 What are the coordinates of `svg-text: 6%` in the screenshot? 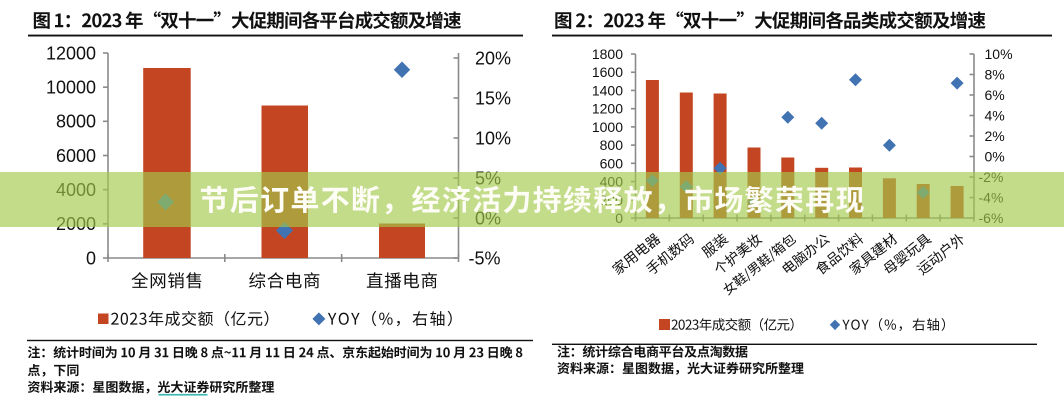 It's located at (995, 95).